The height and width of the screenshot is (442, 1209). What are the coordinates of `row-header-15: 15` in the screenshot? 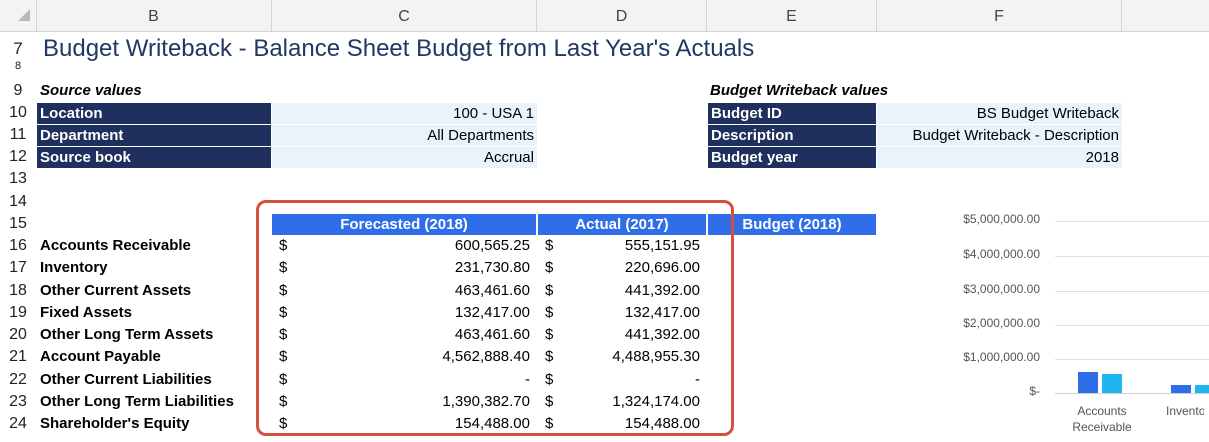 It's located at (18, 223).